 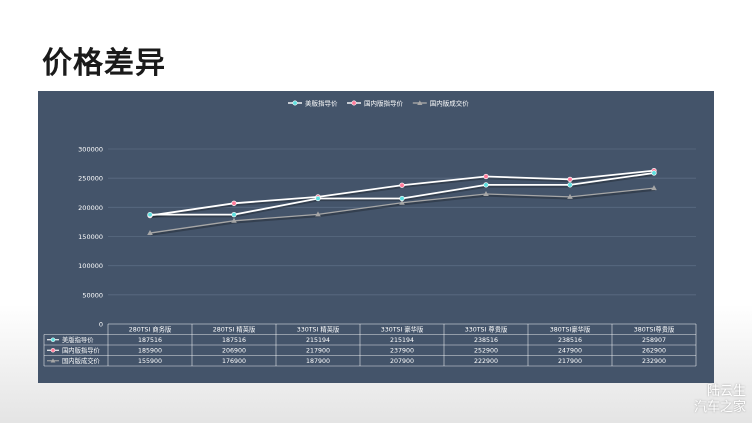 What do you see at coordinates (570, 351) in the screenshot?
I see `data-label: 247900` at bounding box center [570, 351].